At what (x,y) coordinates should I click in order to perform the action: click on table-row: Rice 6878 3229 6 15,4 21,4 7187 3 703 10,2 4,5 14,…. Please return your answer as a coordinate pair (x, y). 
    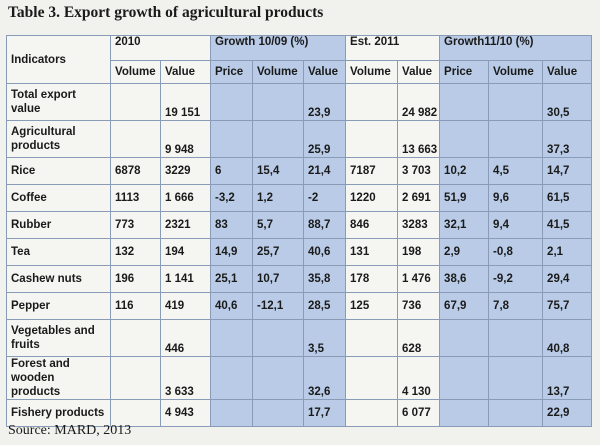
    Looking at the image, I should click on (299, 171).